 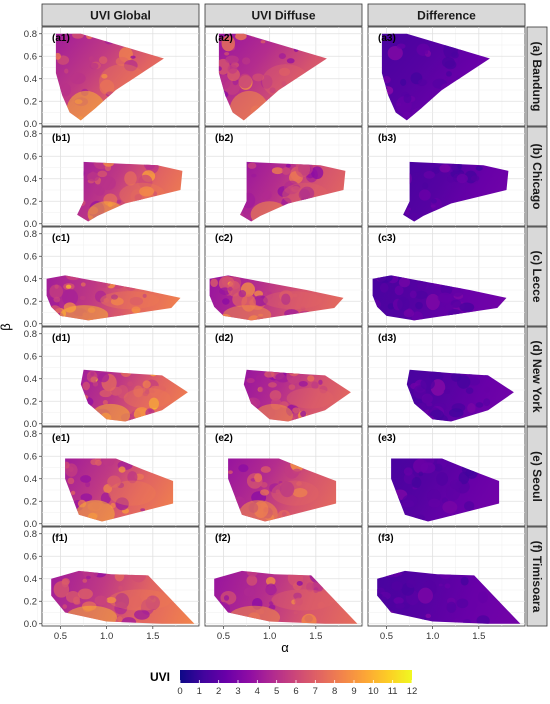 I want to click on panel-tag: (e1), so click(x=61, y=438).